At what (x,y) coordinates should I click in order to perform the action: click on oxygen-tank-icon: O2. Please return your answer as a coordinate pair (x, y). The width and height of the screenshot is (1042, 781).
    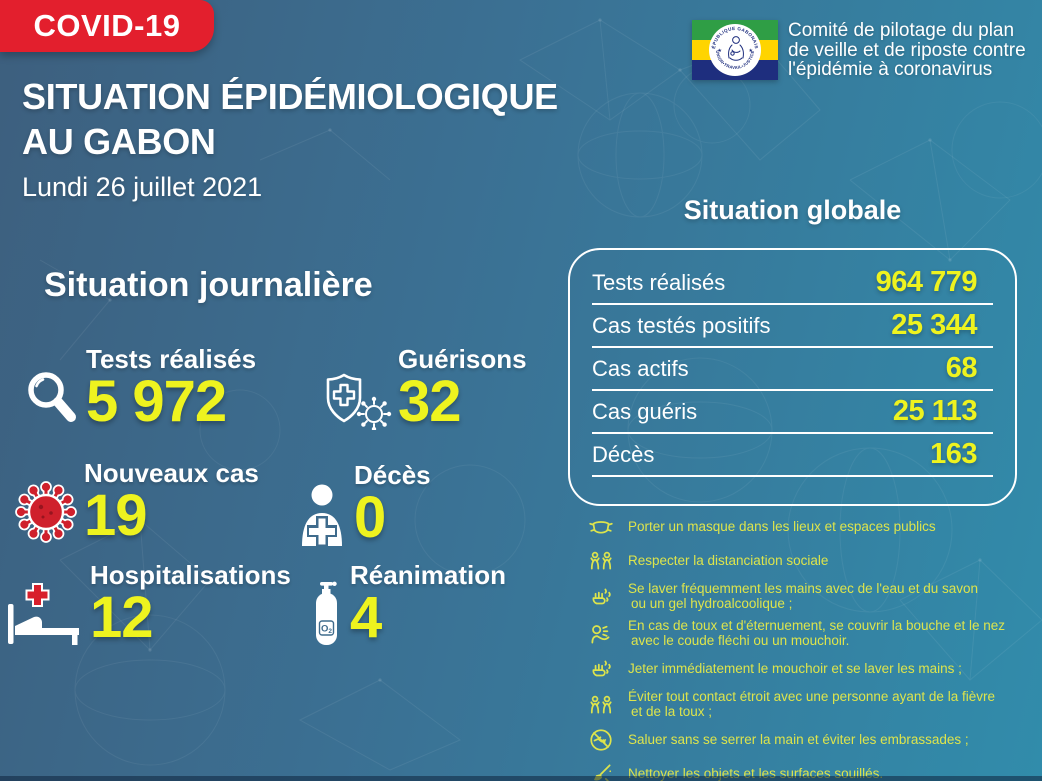
    Looking at the image, I should click on (327, 613).